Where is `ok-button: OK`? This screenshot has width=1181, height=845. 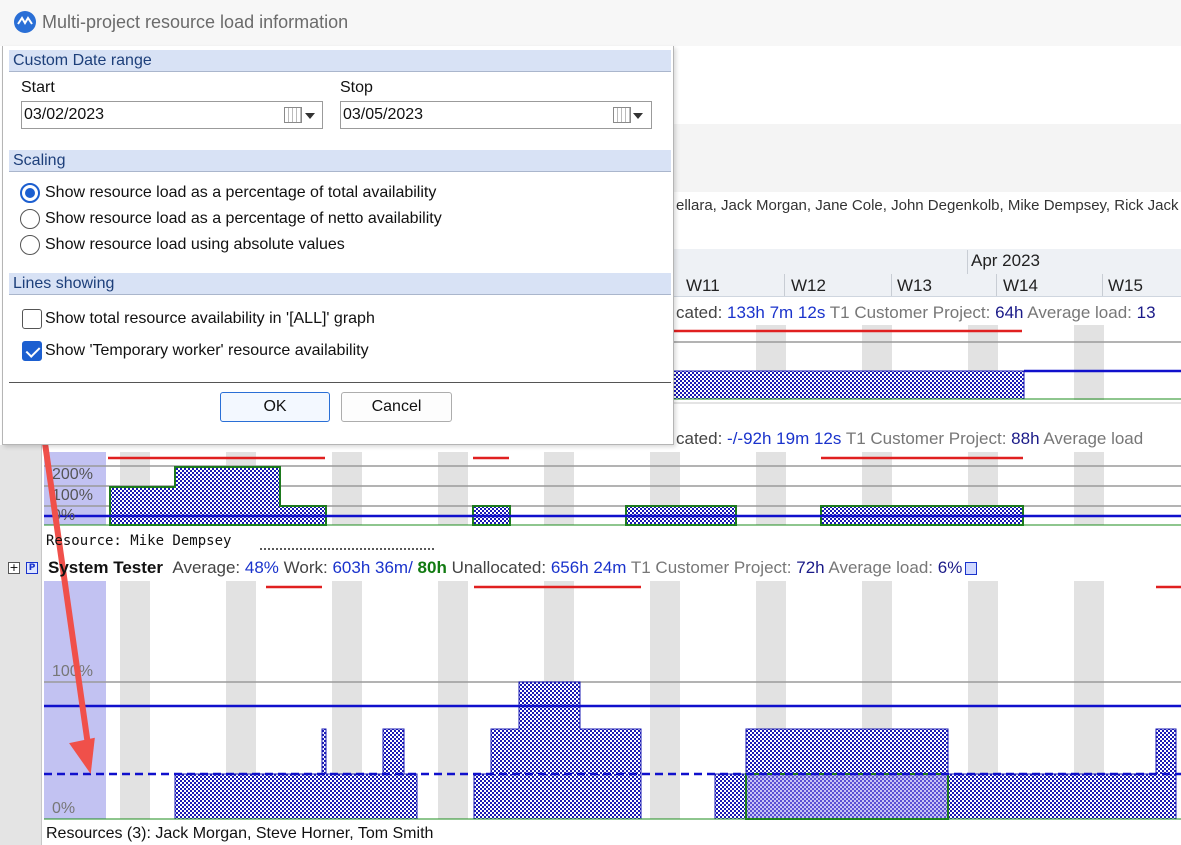
ok-button: OK is located at coordinates (275, 407).